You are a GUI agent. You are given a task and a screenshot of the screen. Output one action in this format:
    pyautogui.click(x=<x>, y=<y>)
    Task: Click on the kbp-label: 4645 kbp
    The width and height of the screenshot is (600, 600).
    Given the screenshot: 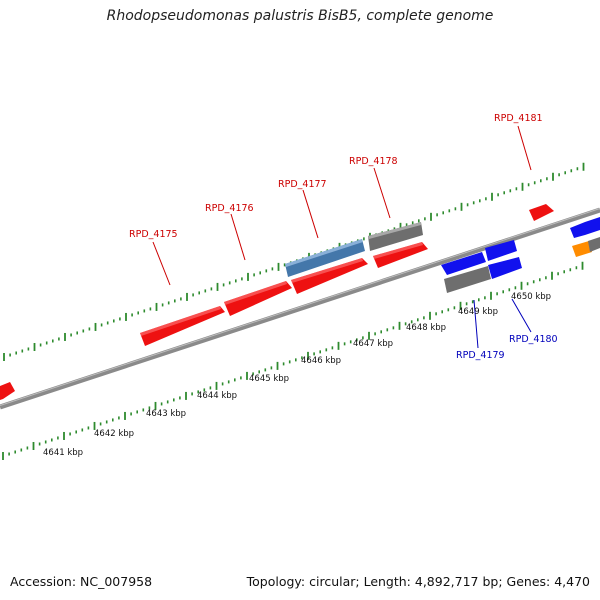 What is the action you would take?
    pyautogui.click(x=269, y=379)
    